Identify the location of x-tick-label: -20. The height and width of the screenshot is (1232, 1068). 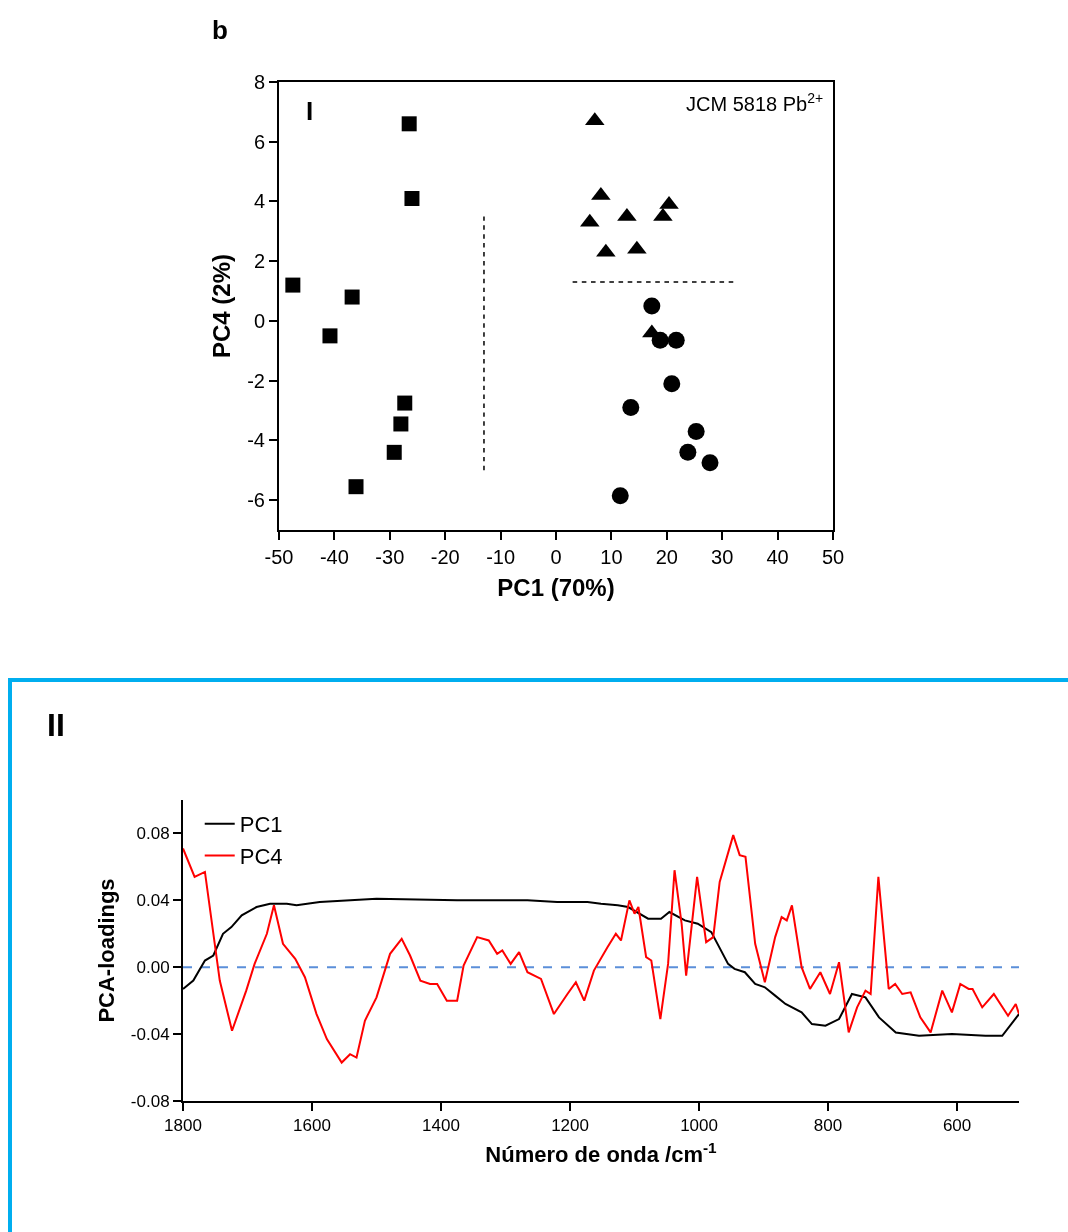
(445, 557).